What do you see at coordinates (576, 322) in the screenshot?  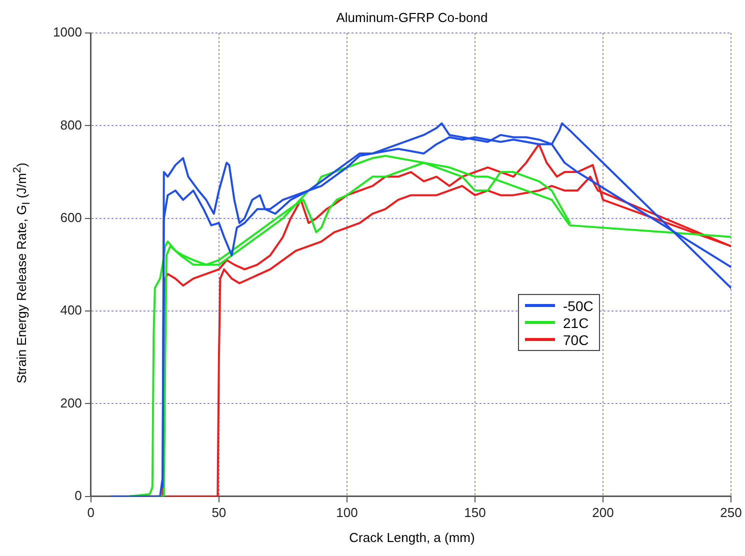 I see `legend-label: 21C` at bounding box center [576, 322].